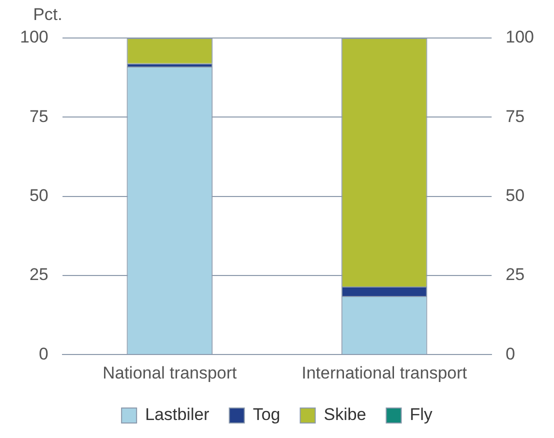 The width and height of the screenshot is (554, 438). I want to click on y-tick-label: 100, so click(34, 37).